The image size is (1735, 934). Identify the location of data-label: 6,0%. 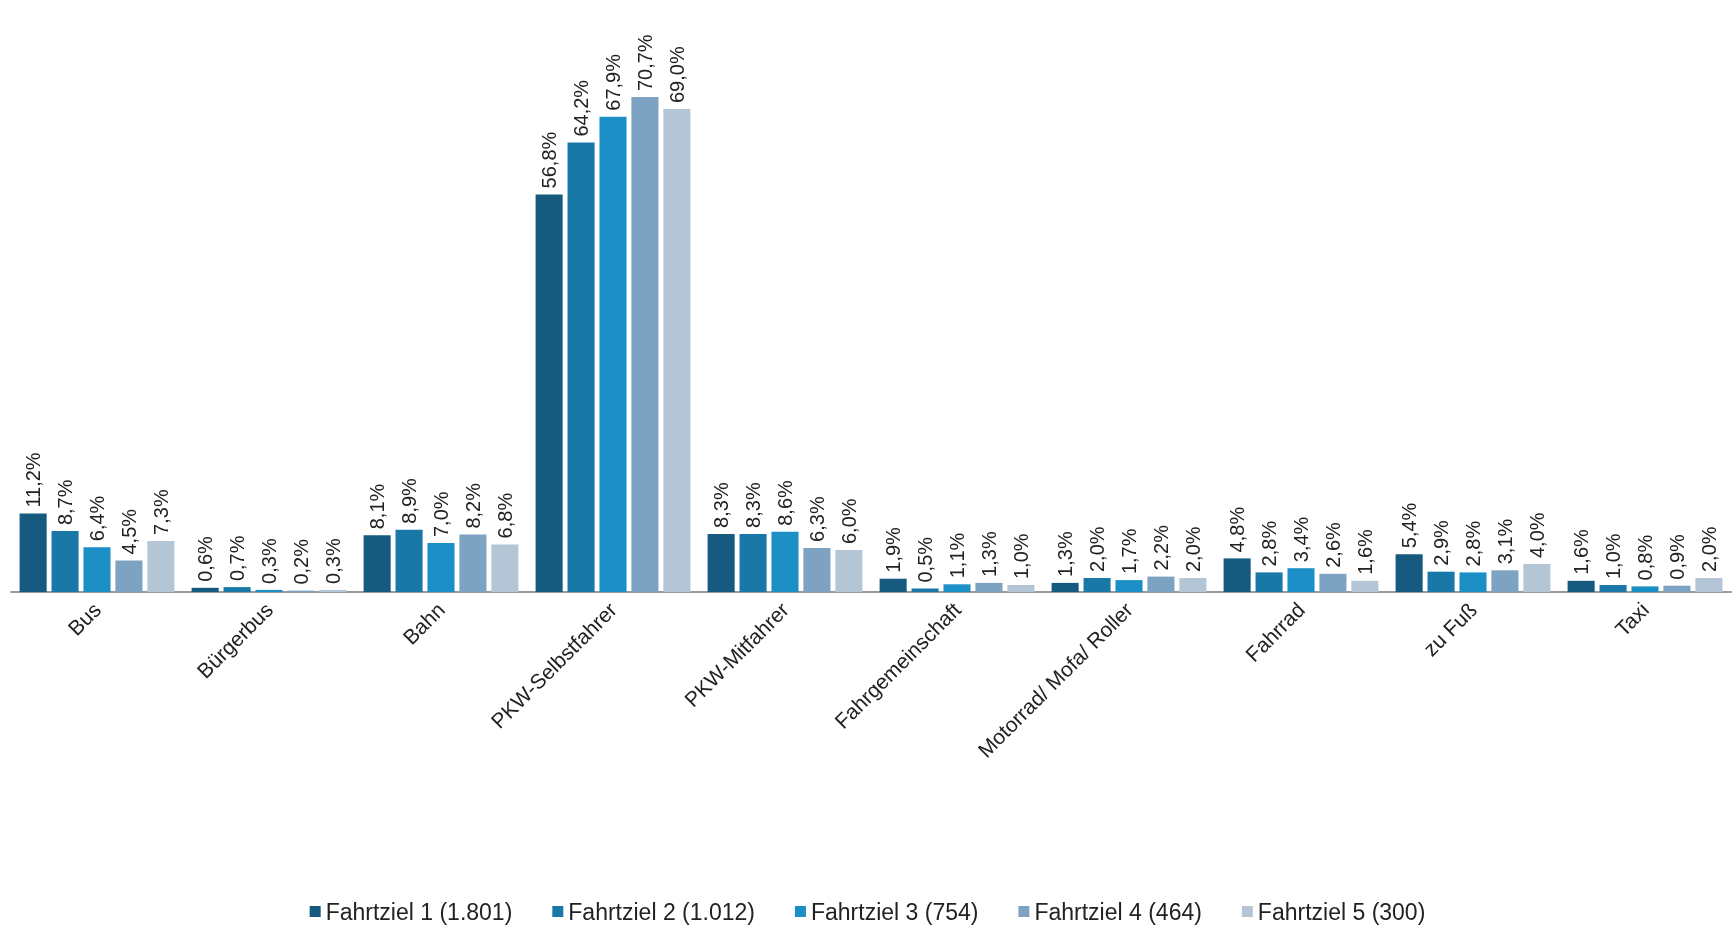
(848, 521).